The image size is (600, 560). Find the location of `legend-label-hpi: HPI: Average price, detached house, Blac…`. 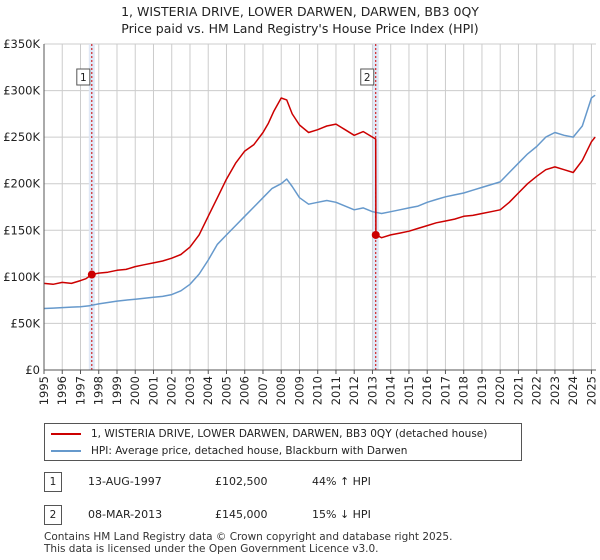

legend-label-hpi: HPI: Average price, detached house, Blac… is located at coordinates (249, 451).